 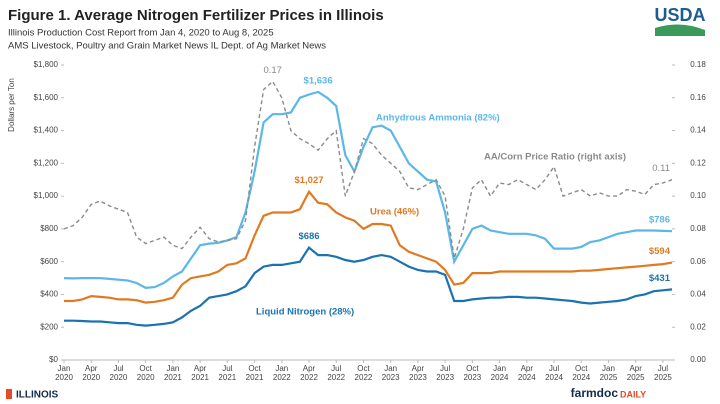 What do you see at coordinates (308, 180) in the screenshot?
I see `data-label: $1,027` at bounding box center [308, 180].